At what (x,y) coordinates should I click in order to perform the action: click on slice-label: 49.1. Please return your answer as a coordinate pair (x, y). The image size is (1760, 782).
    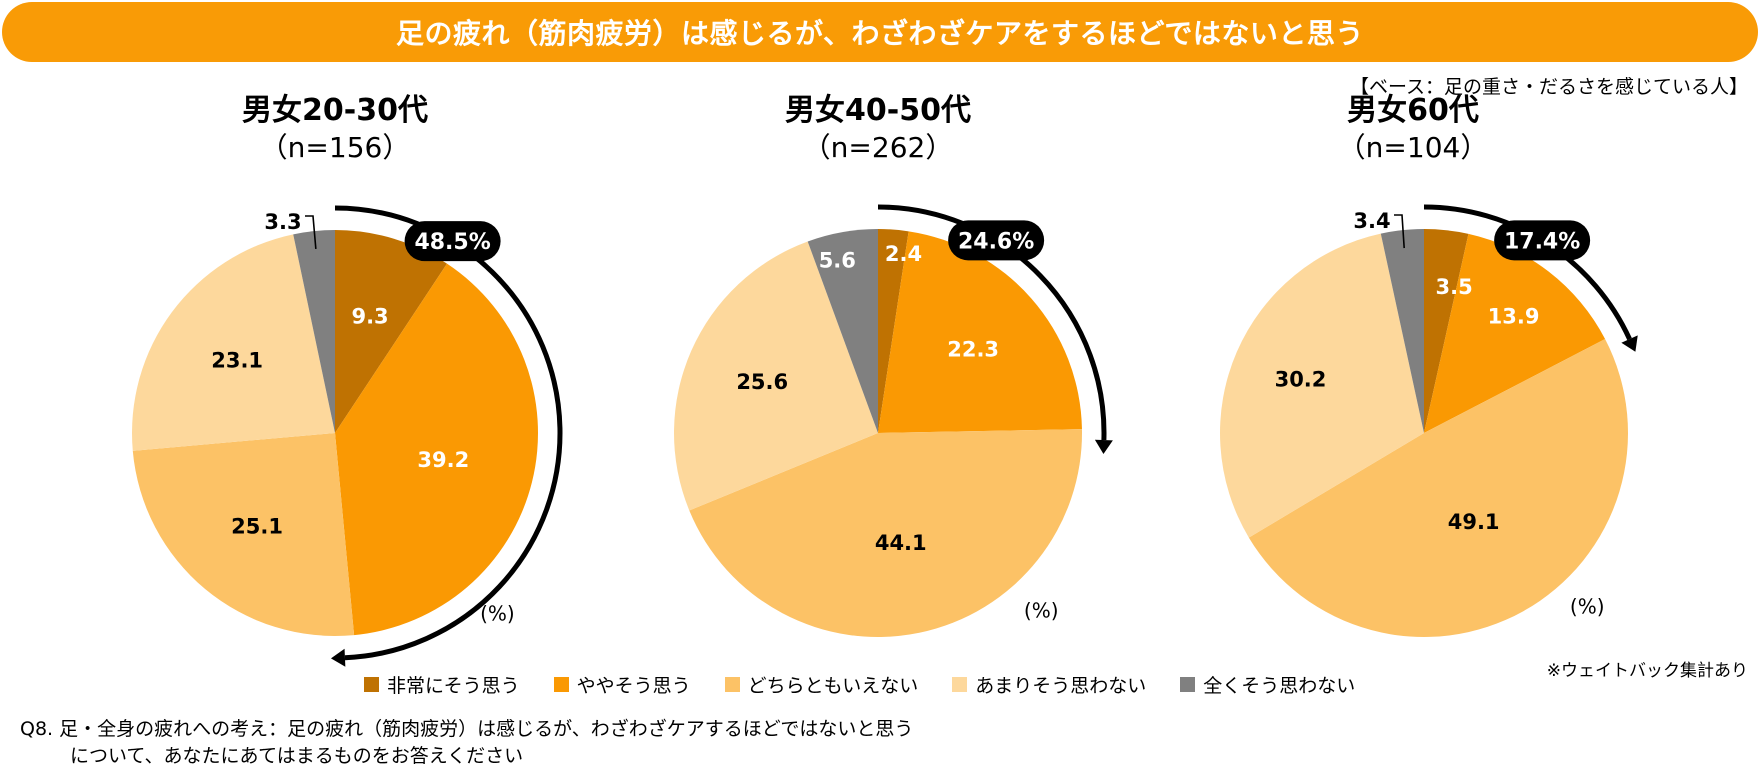
    Looking at the image, I should click on (1474, 522).